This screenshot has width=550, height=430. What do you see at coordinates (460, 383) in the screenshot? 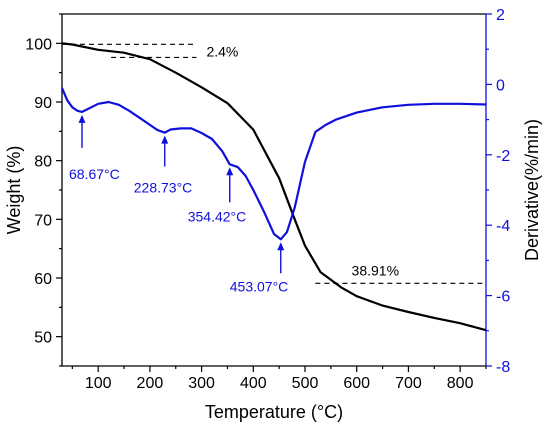
I see `x-tick-label: 800` at bounding box center [460, 383].